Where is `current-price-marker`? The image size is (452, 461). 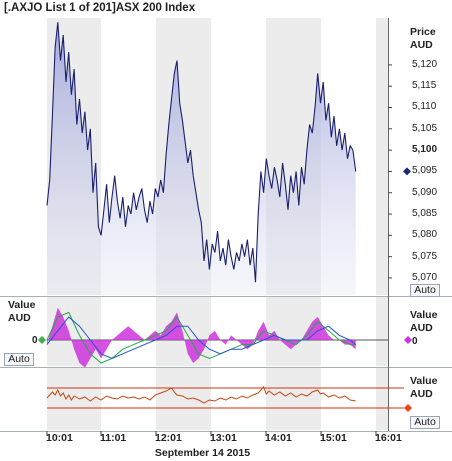
current-price-marker is located at coordinates (407, 171).